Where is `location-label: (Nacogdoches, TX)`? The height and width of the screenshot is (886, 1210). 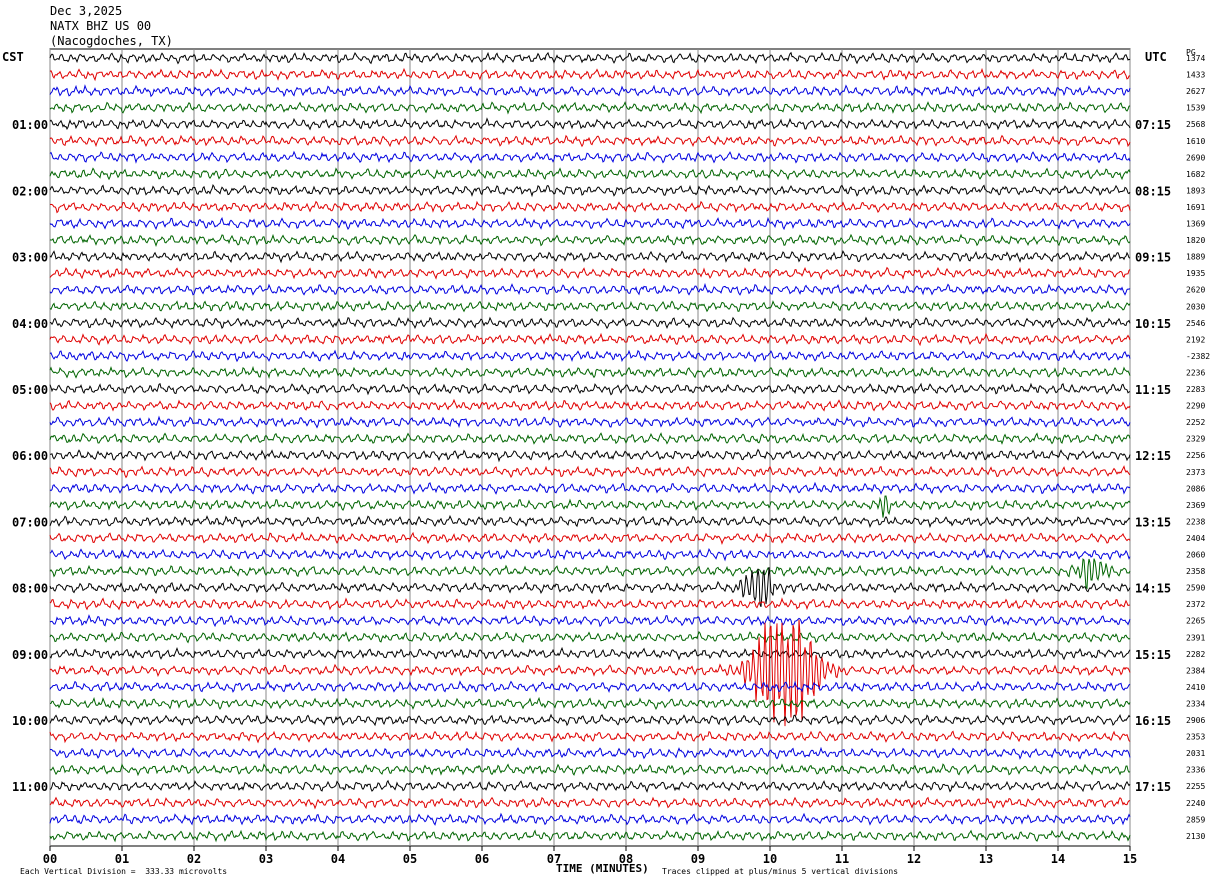 location-label: (Nacogdoches, TX) is located at coordinates (111, 41).